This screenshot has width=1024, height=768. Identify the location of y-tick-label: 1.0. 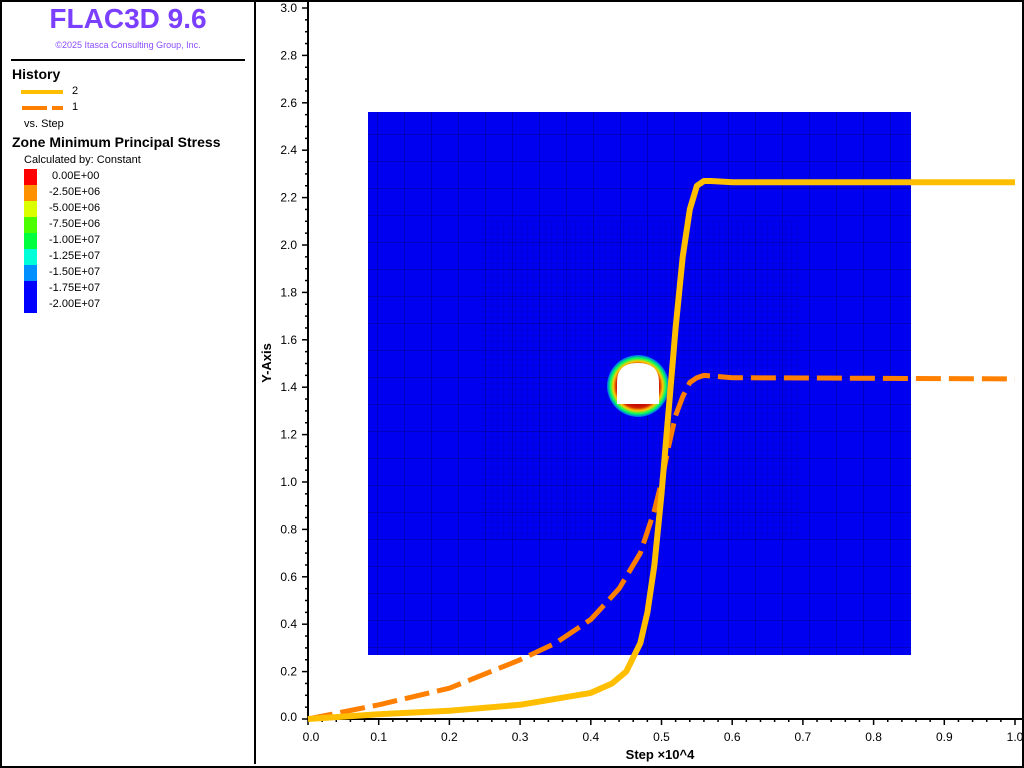
(288, 482).